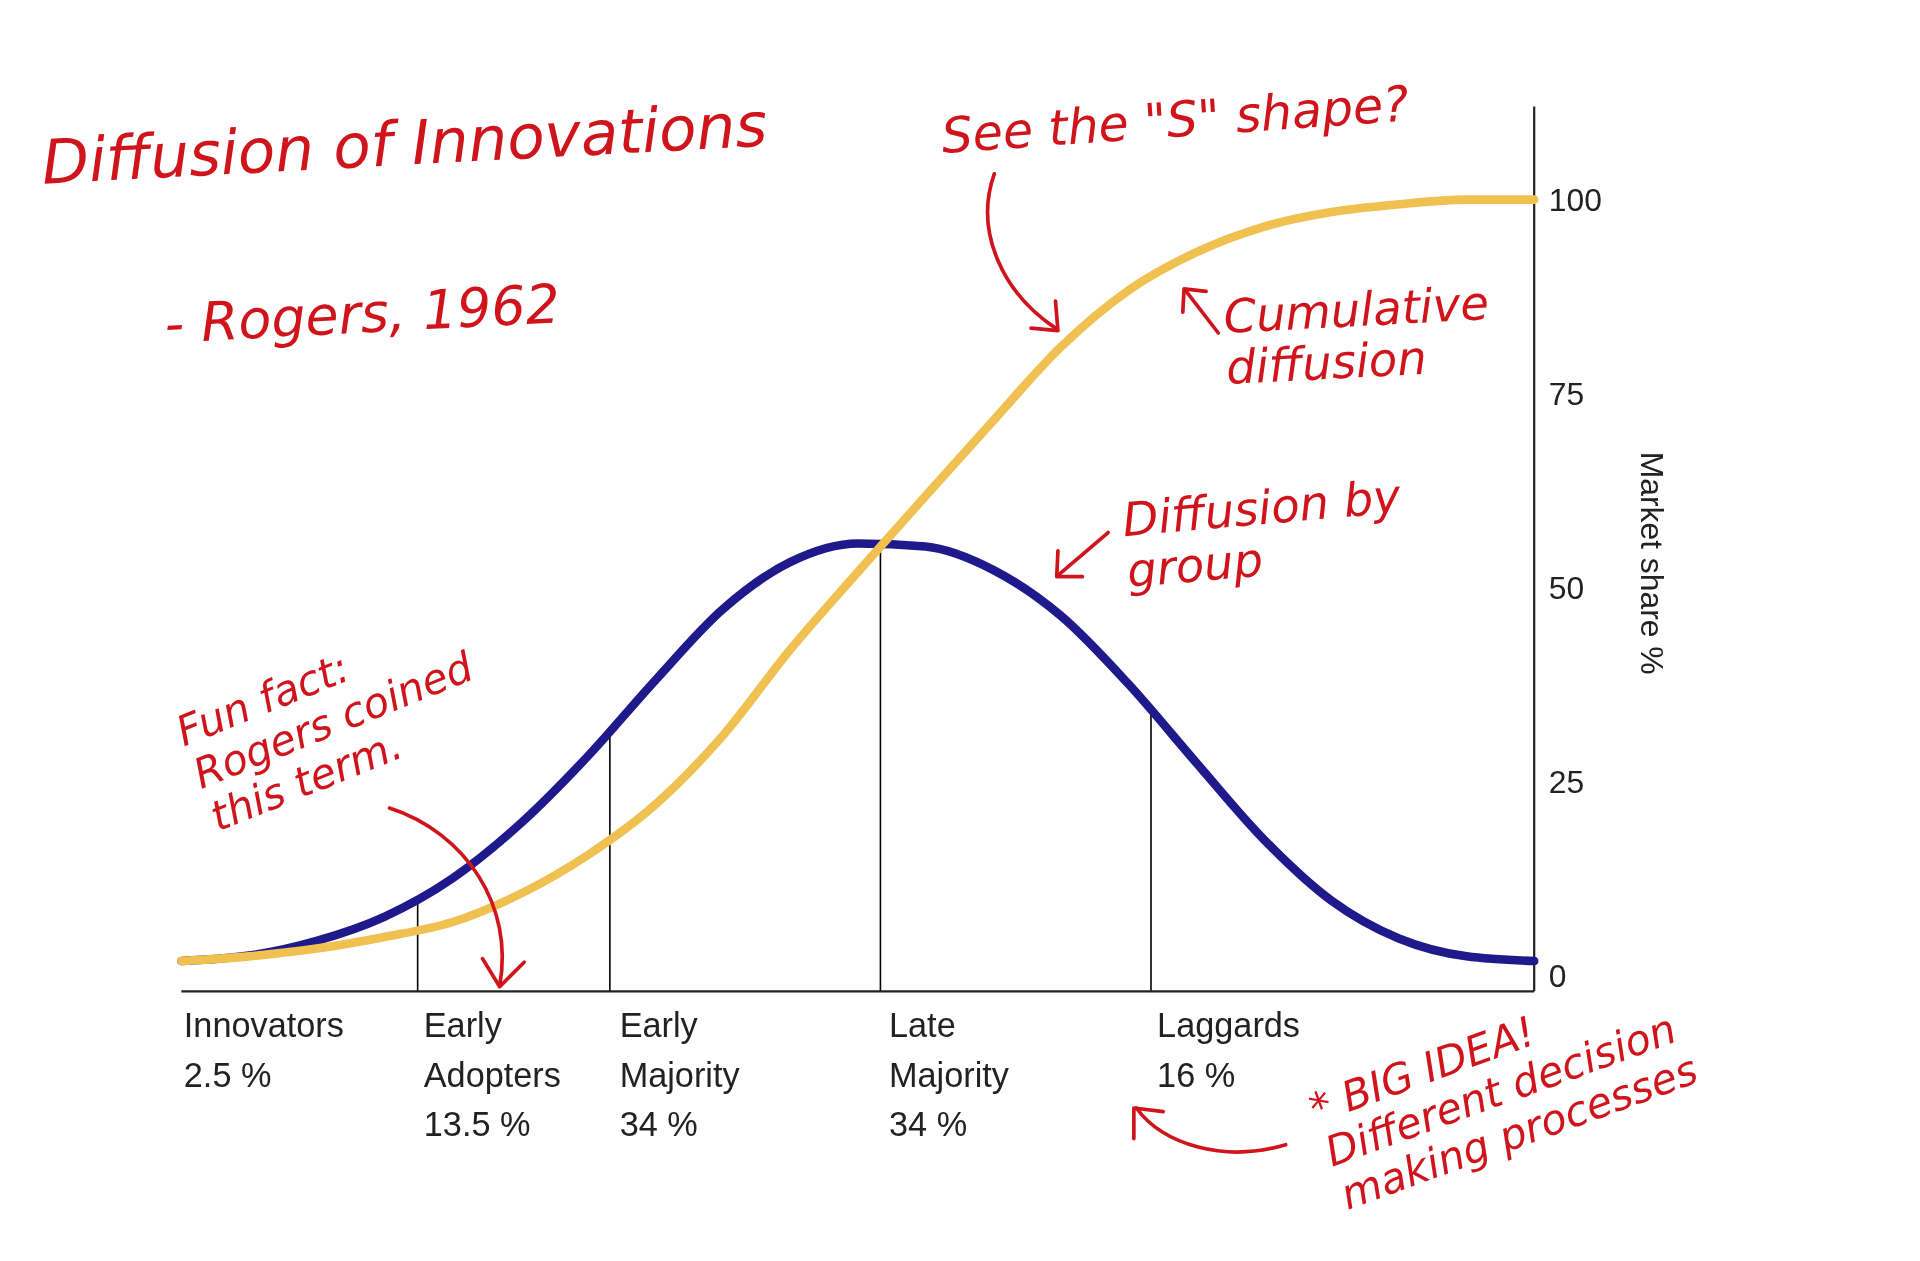 The image size is (1920, 1261). What do you see at coordinates (1557, 975) in the screenshot?
I see `y-tick-label: 0` at bounding box center [1557, 975].